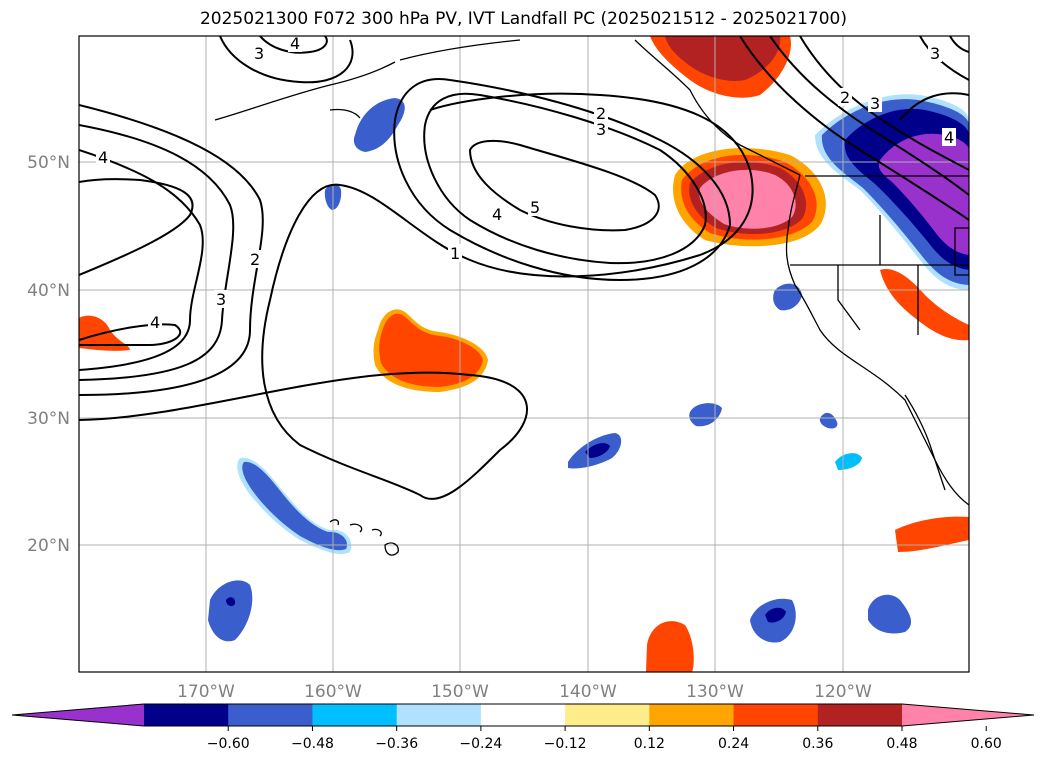 The image size is (1047, 765). What do you see at coordinates (455, 253) in the screenshot?
I see `contour-label: 1` at bounding box center [455, 253].